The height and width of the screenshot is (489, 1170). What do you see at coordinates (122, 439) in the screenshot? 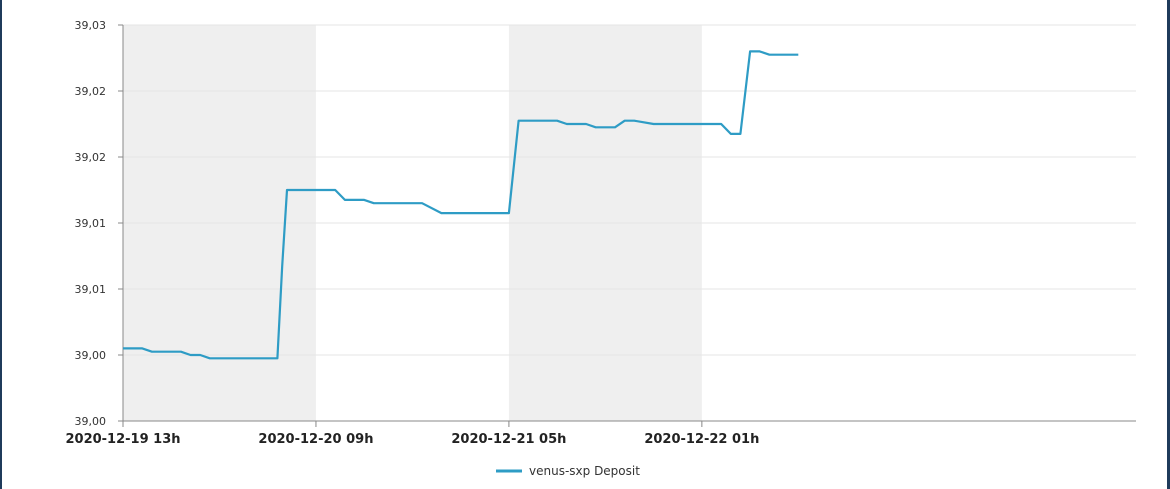
I see `x-tick-label: 2020-12-19 13h` at bounding box center [122, 439].